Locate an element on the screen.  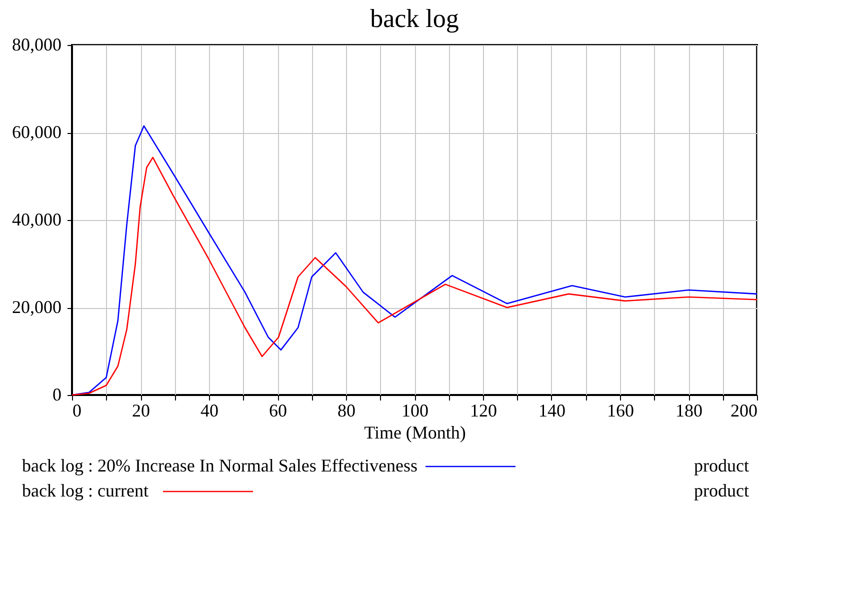
legend-label: back log : current is located at coordinates (85, 490).